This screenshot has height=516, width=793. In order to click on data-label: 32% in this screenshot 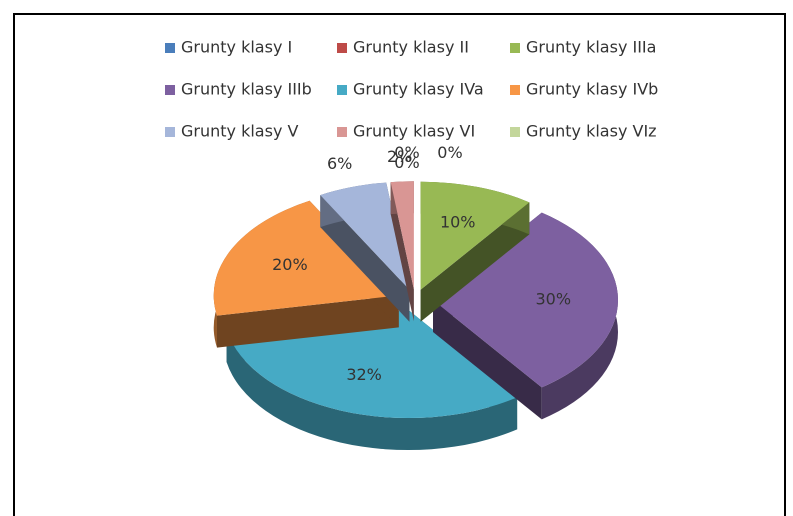, I will do `click(364, 374)`.